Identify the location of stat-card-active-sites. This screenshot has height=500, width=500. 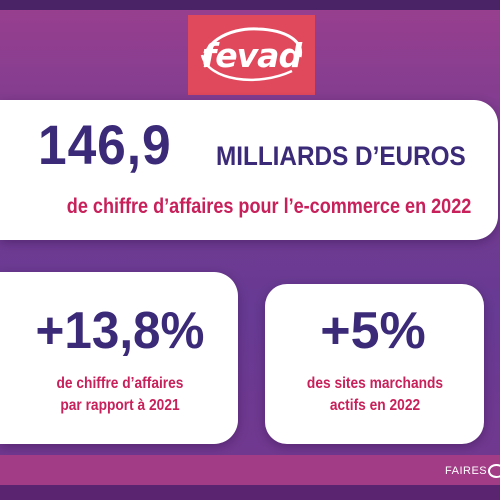
(374, 364).